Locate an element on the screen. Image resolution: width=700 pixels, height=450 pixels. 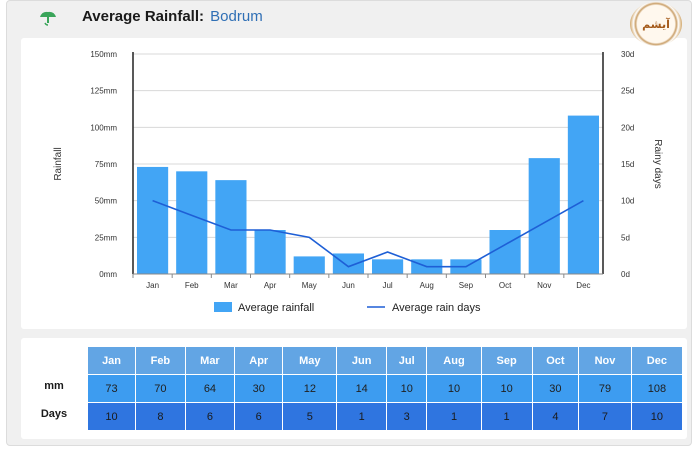
page-title: Average Rainfall: Bodrum is located at coordinates (172, 16).